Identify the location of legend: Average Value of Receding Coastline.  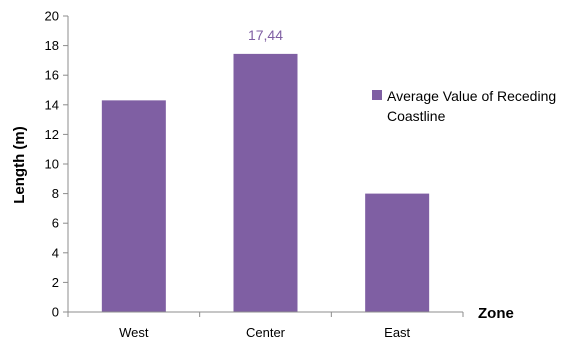
(474, 106).